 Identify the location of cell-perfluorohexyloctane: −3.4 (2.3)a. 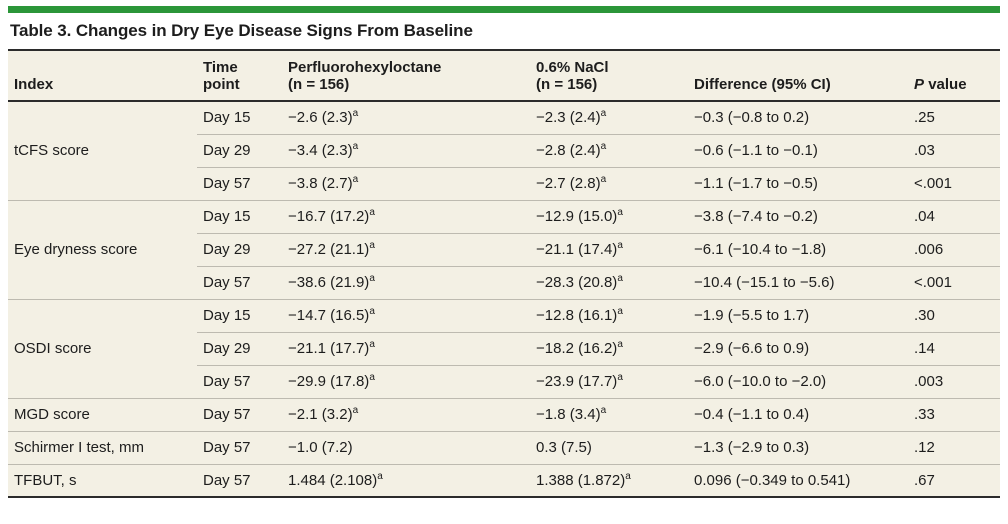
(406, 150).